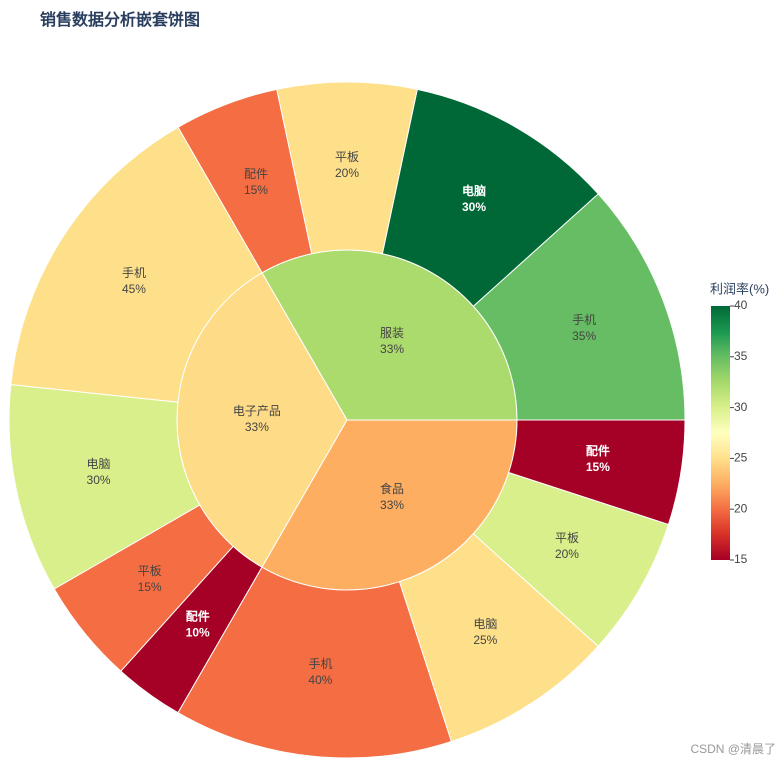 This screenshot has width=784, height=764. What do you see at coordinates (198, 633) in the screenshot?
I see `slice-value-label: 10%` at bounding box center [198, 633].